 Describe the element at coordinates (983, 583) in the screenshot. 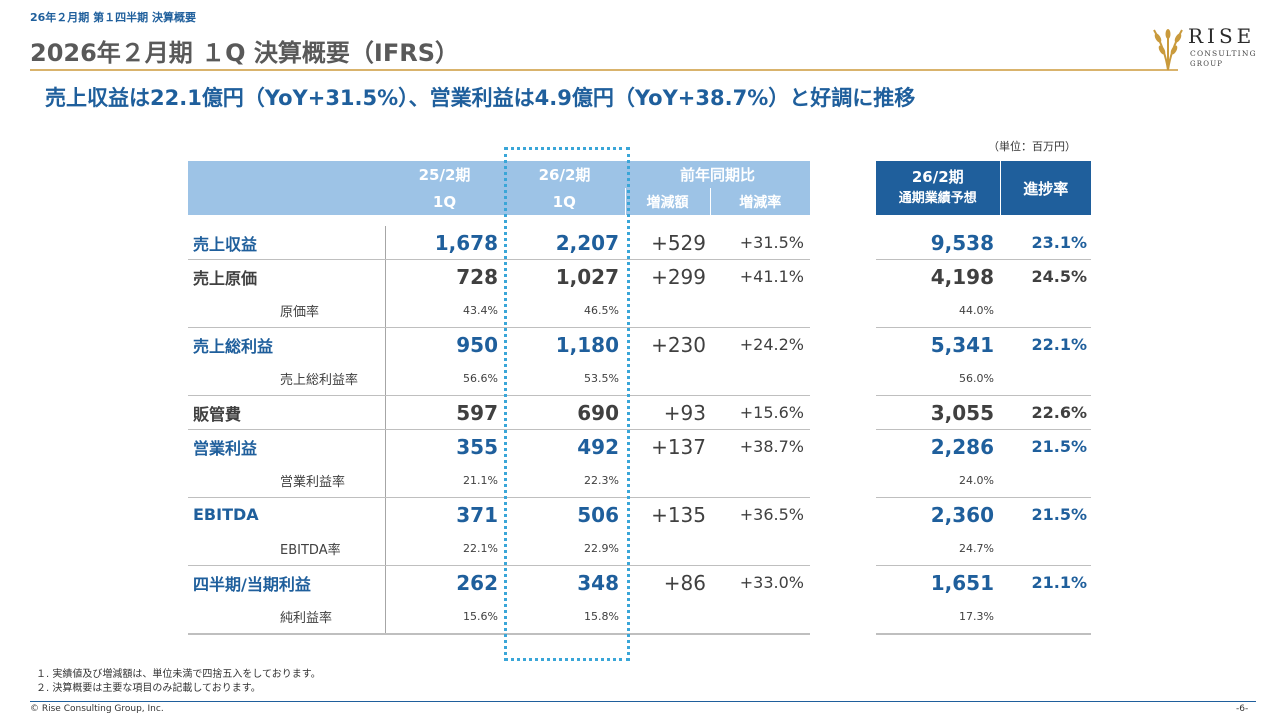

I see `forecast-row: 1,651 21.1%` at that location.